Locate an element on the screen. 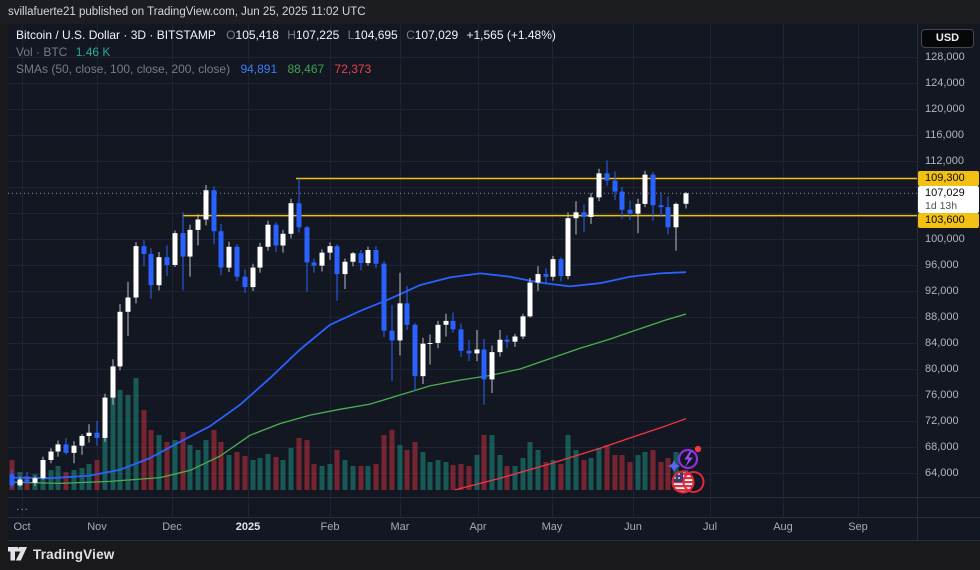 This screenshot has height=570, width=980. time-label-Dec: Dec is located at coordinates (172, 527).